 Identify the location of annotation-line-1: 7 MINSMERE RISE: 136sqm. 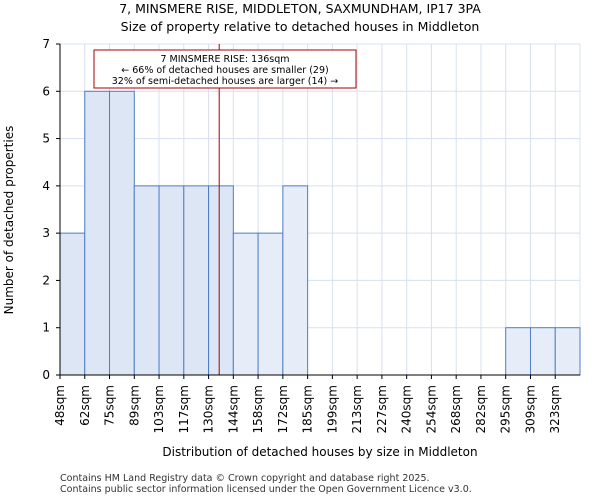
(224, 59).